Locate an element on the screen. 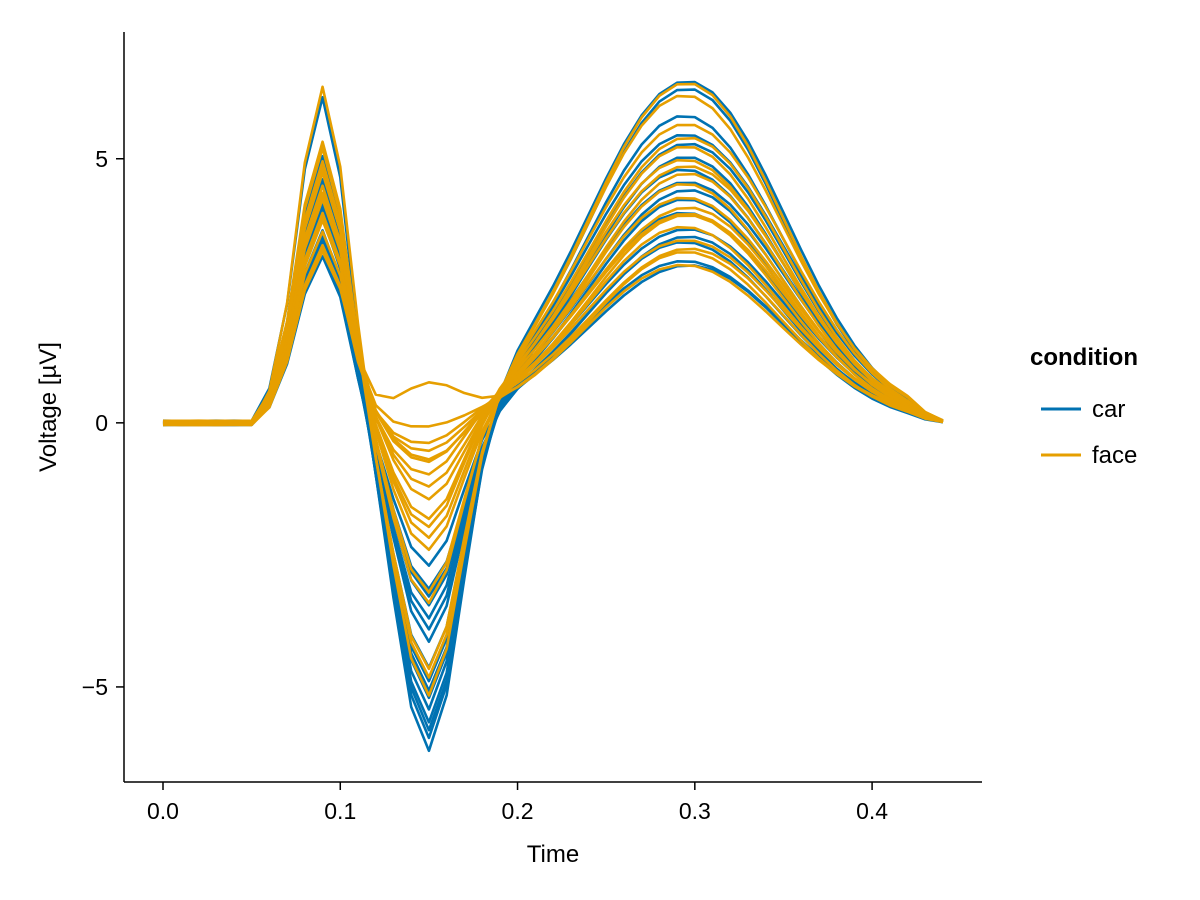 This screenshot has height=900, width=1200. y-axis-title: Voltage [µV] is located at coordinates (48, 407).